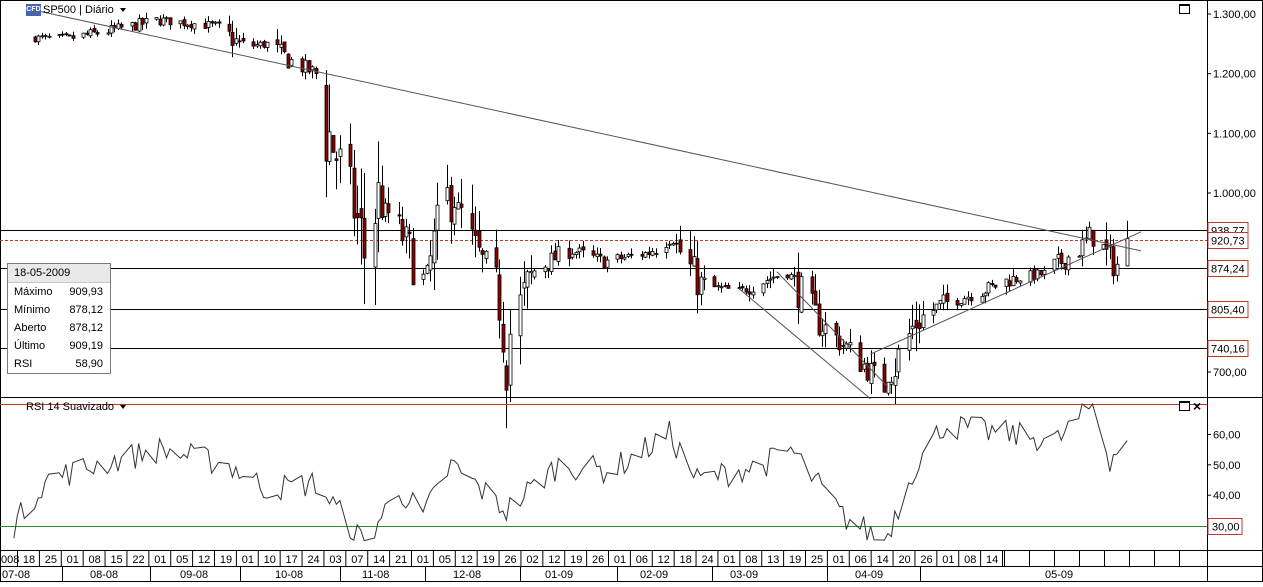 The image size is (1263, 587). Describe the element at coordinates (30, 346) in the screenshot. I see `info-label: Último` at that location.